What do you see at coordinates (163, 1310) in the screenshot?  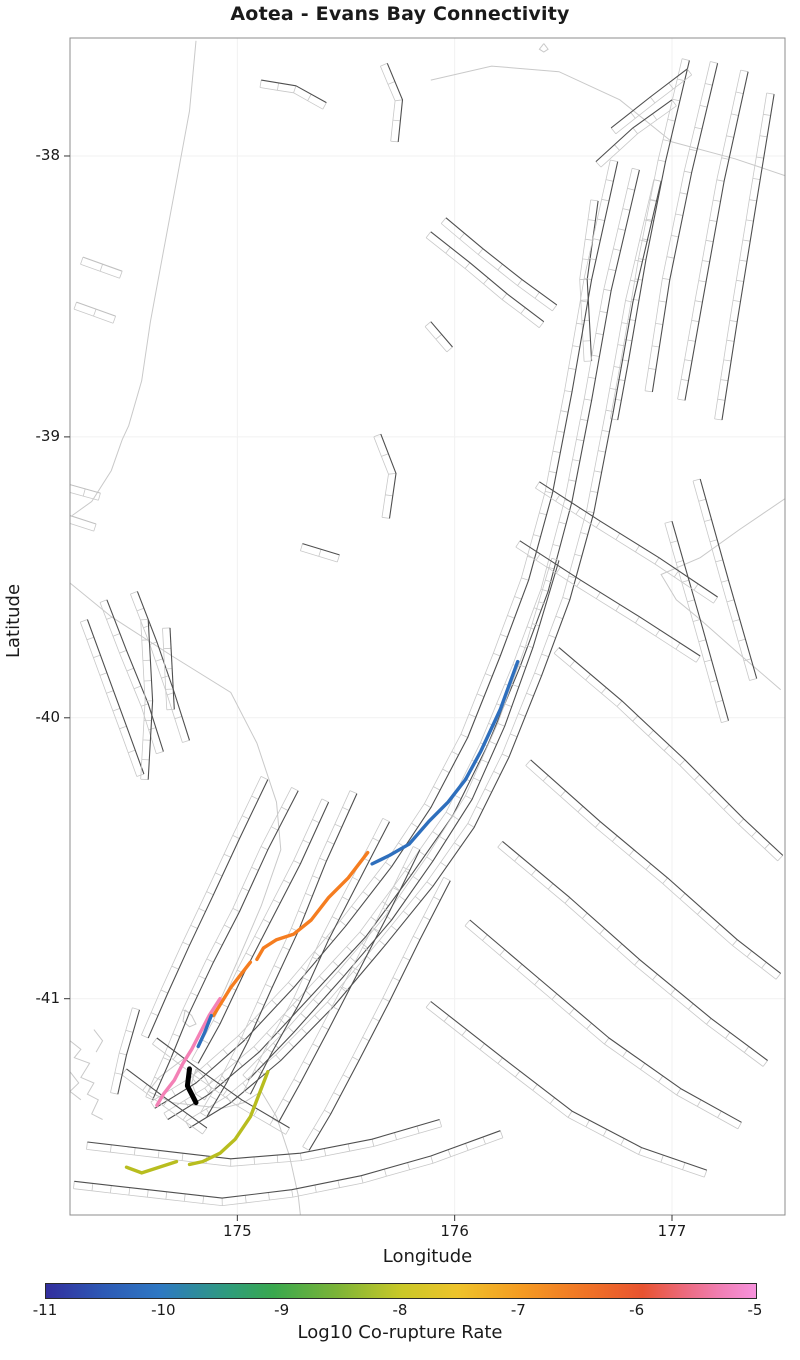 I see `colorbar-tick-label: -10` at bounding box center [163, 1310].